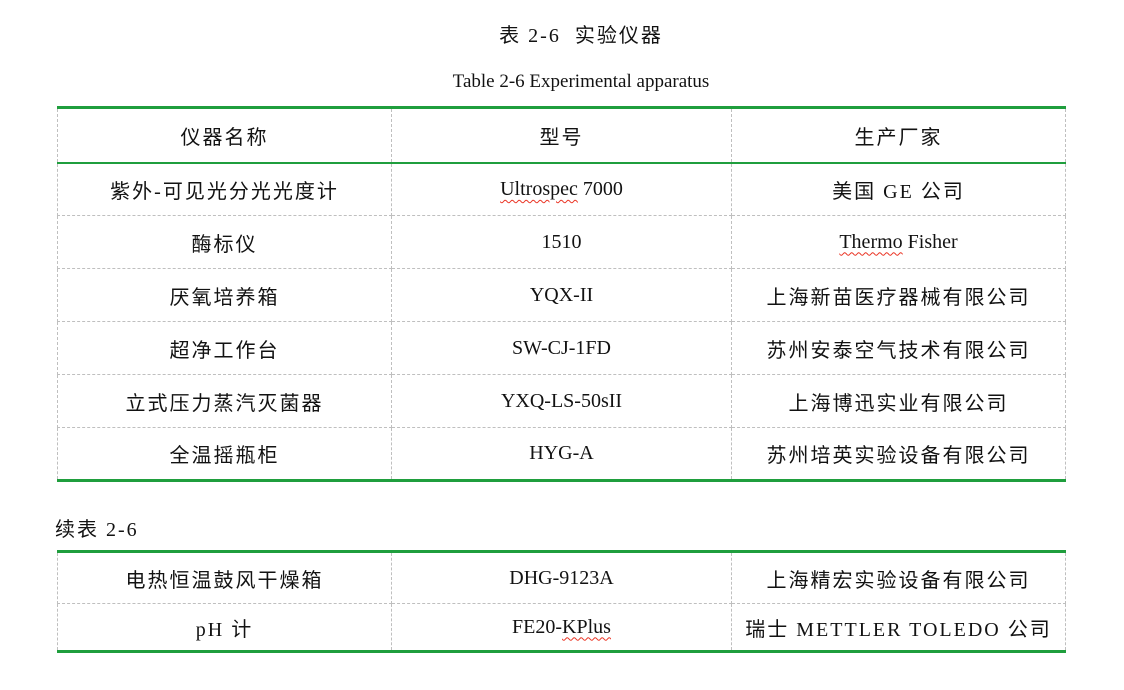 Image resolution: width=1124 pixels, height=690 pixels. I want to click on table-row: 紫外-可见光分光光度计 Ultrospec 7000 美国 GE 公司, so click(561, 189).